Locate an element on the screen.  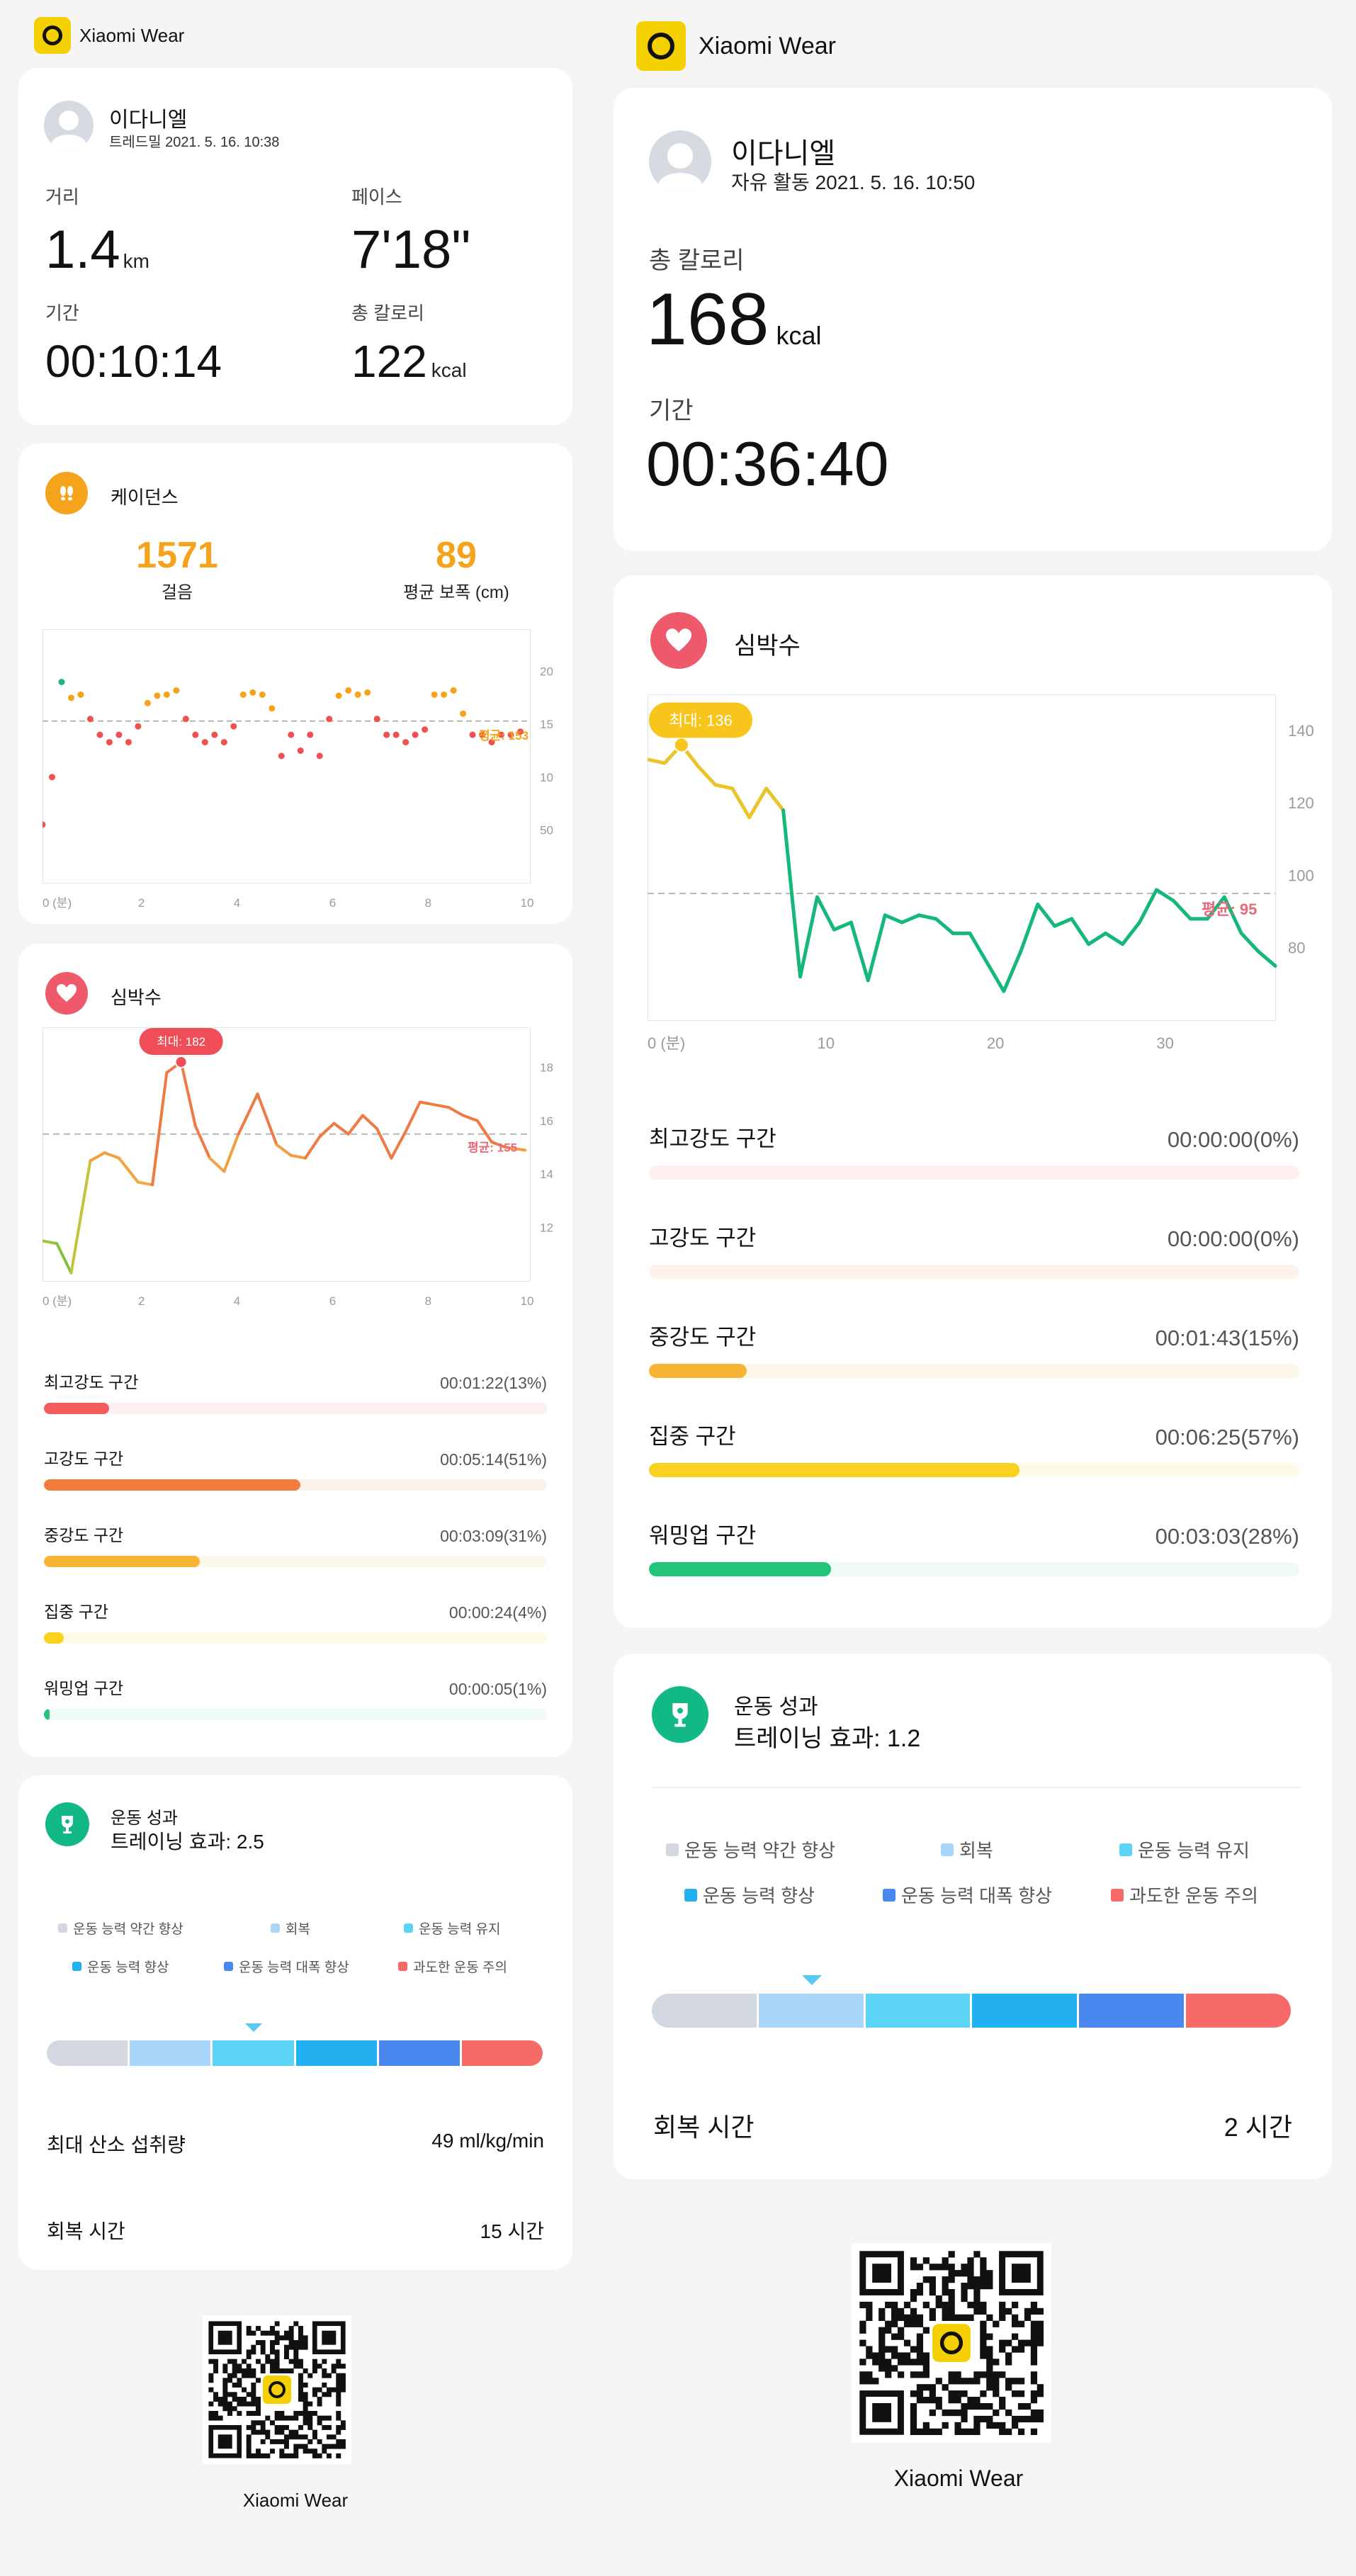
avatar-icon is located at coordinates (69, 125).